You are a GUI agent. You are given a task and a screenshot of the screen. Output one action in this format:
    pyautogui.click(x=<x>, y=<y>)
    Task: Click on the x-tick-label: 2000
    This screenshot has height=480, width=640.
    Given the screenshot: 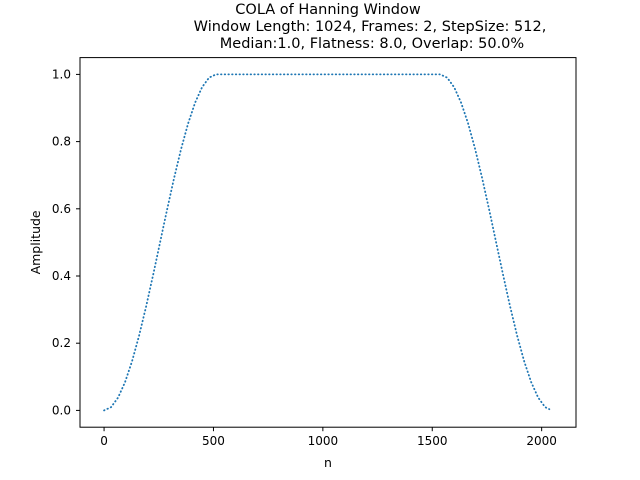 What is the action you would take?
    pyautogui.click(x=541, y=441)
    